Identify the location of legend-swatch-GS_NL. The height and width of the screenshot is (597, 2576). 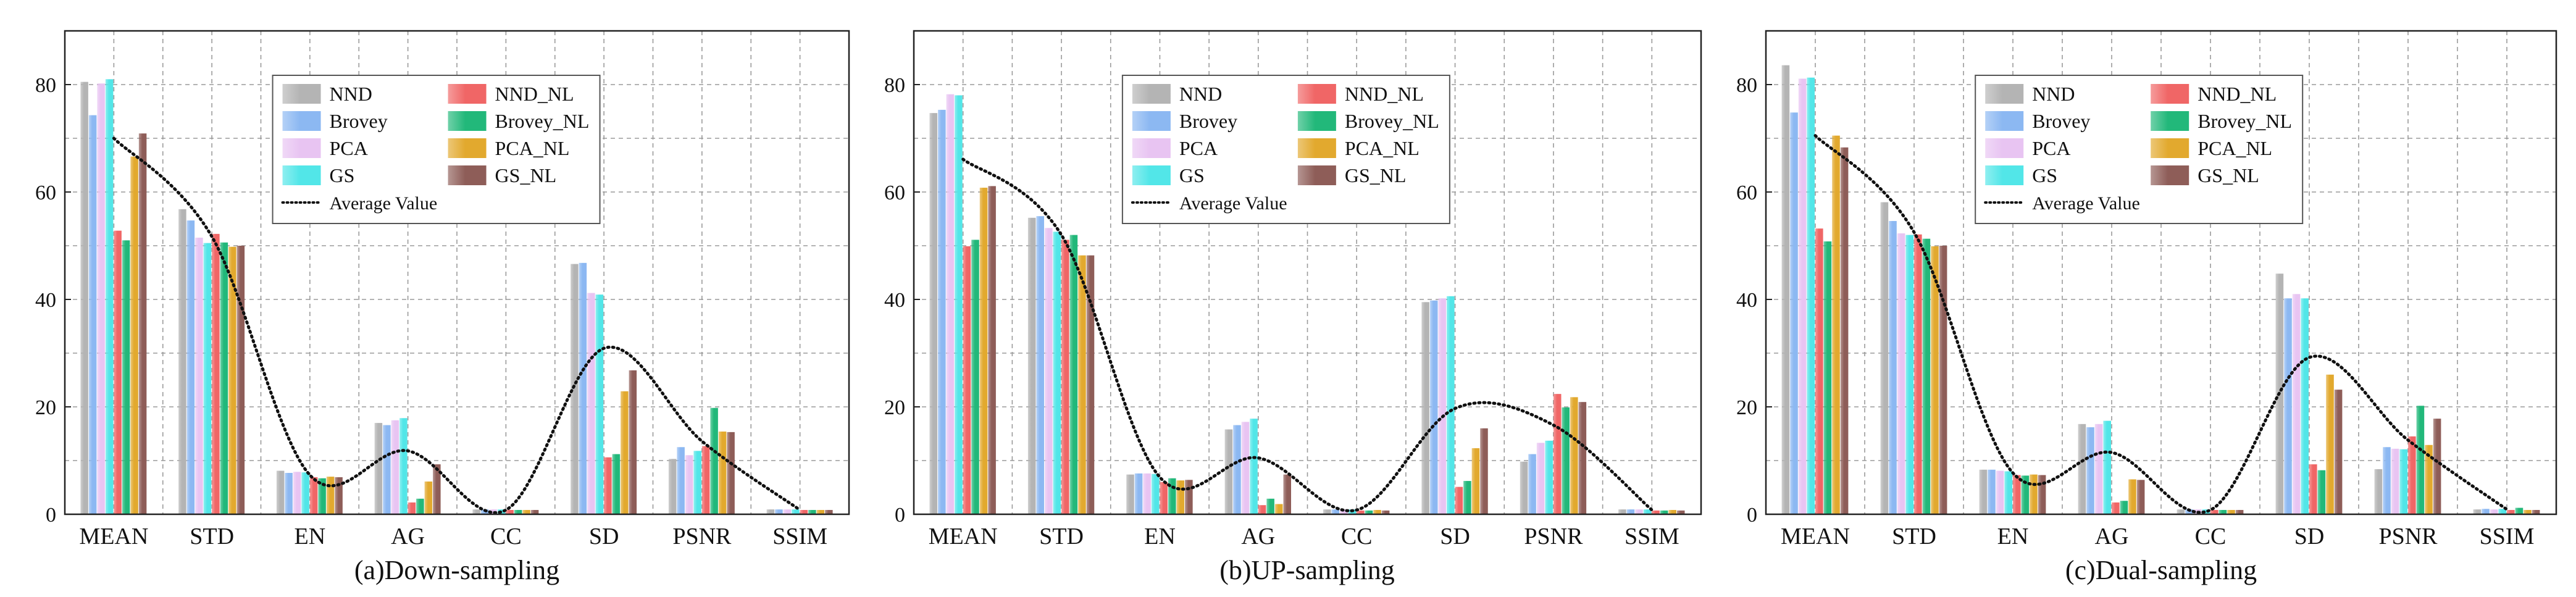
(1317, 175).